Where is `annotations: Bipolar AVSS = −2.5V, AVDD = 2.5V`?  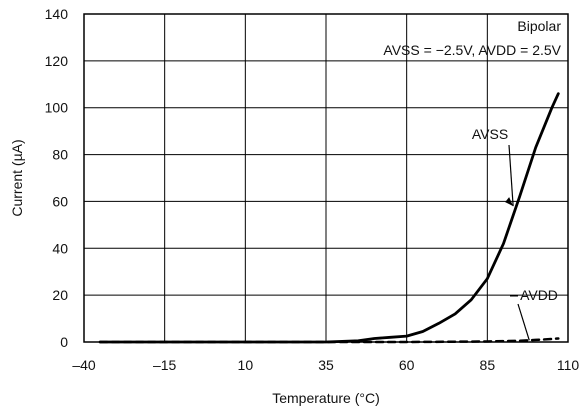
annotations: Bipolar AVSS = −2.5V, AVDD = 2.5V is located at coordinates (472, 38).